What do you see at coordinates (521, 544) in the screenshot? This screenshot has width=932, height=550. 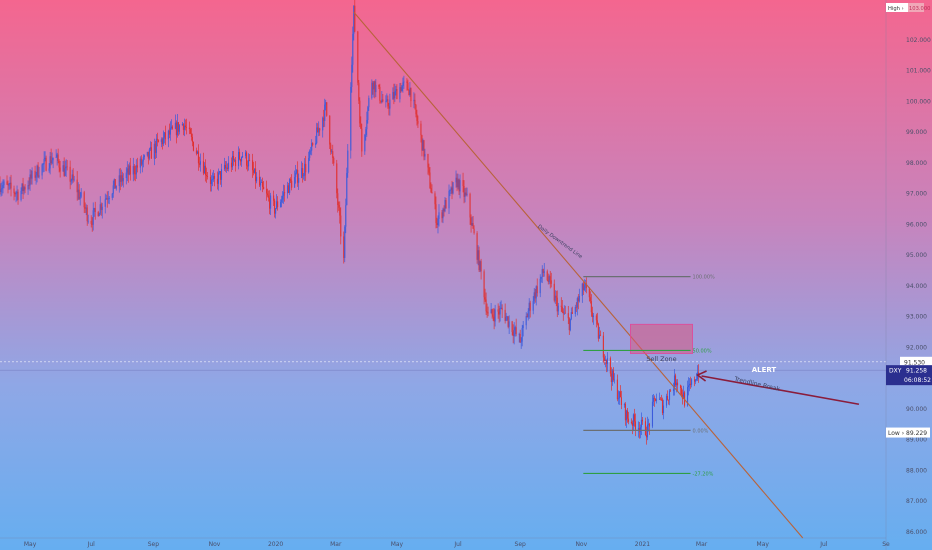 I see `time-tick-label: Sep` at bounding box center [521, 544].